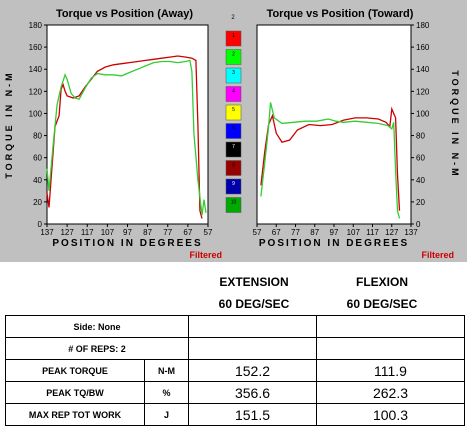  What do you see at coordinates (390, 392) in the screenshot?
I see `flex-value: 262.3` at bounding box center [390, 392].